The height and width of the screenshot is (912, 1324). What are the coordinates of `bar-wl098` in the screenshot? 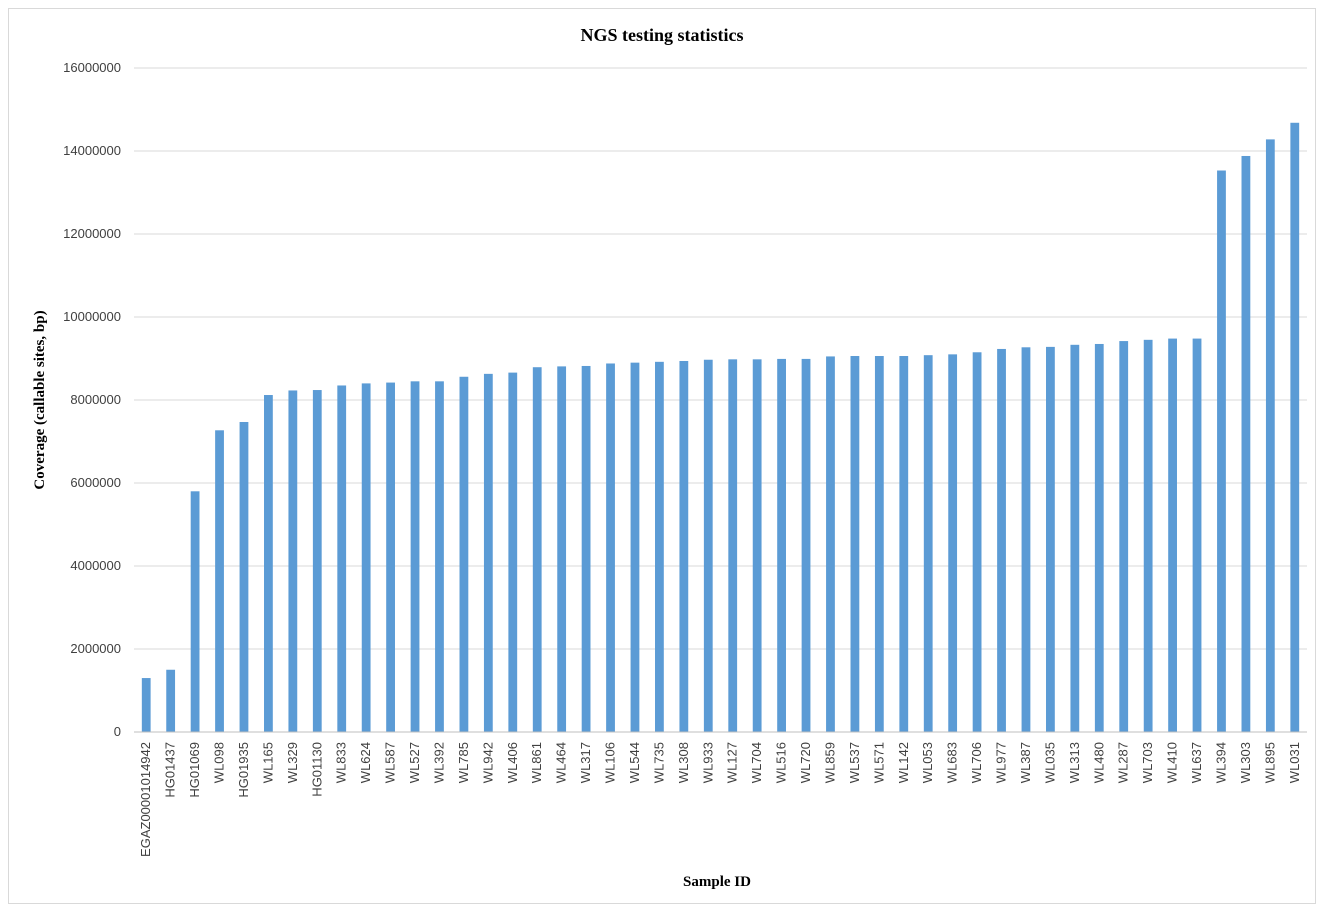 It's located at (219, 581).